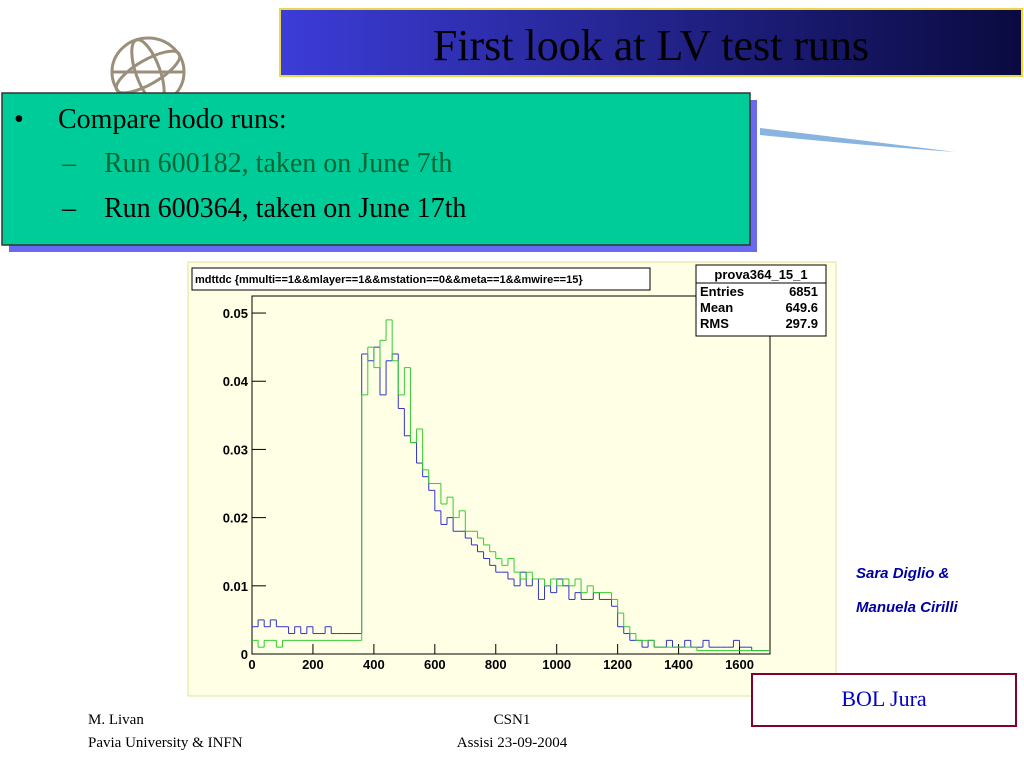 The image size is (1024, 768). I want to click on y-tick-label: 0.01, so click(235, 586).